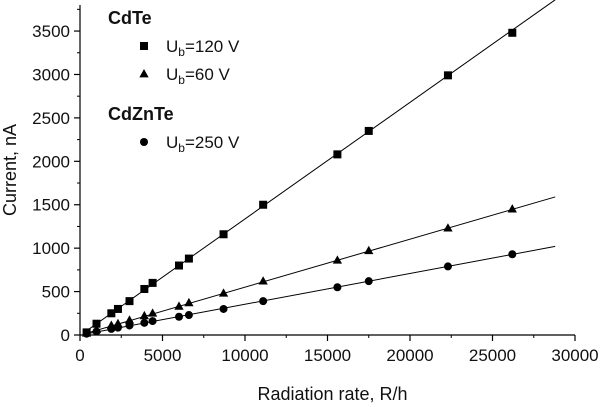 The image size is (600, 407). I want to click on legend: CdTe Ub=120 V Ub=60 V CdZnTe Ub=250 V, so click(174, 81).